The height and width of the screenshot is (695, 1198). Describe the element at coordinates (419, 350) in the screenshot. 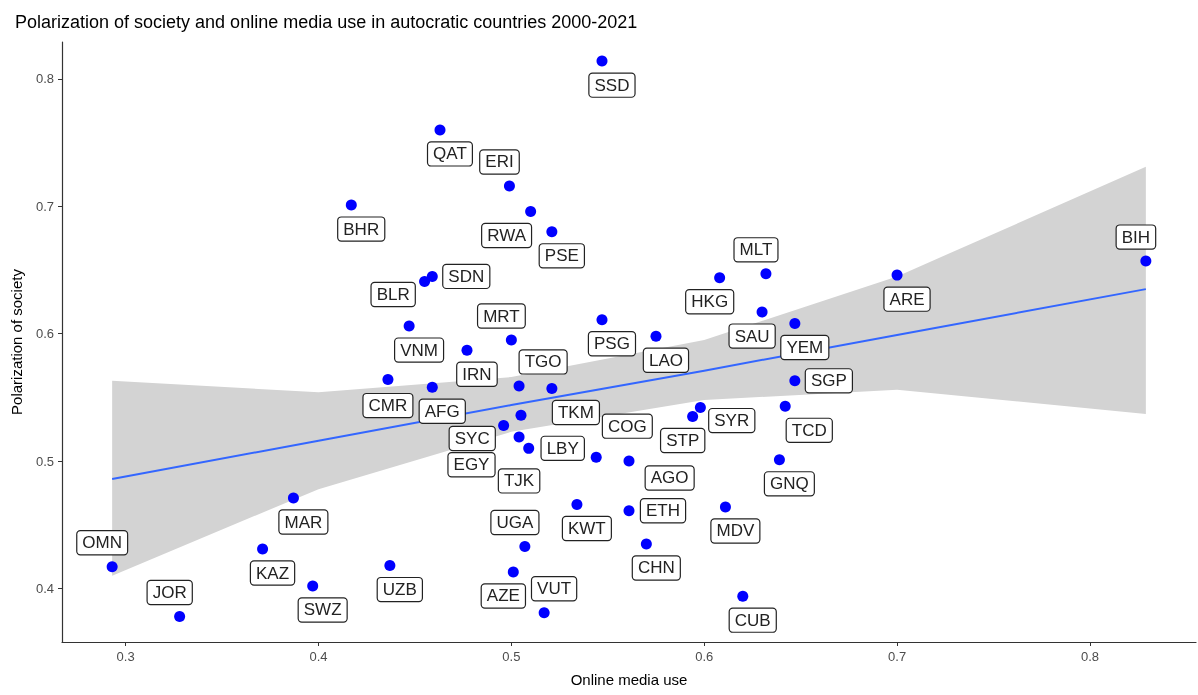

I see `data-label: VNM` at that location.